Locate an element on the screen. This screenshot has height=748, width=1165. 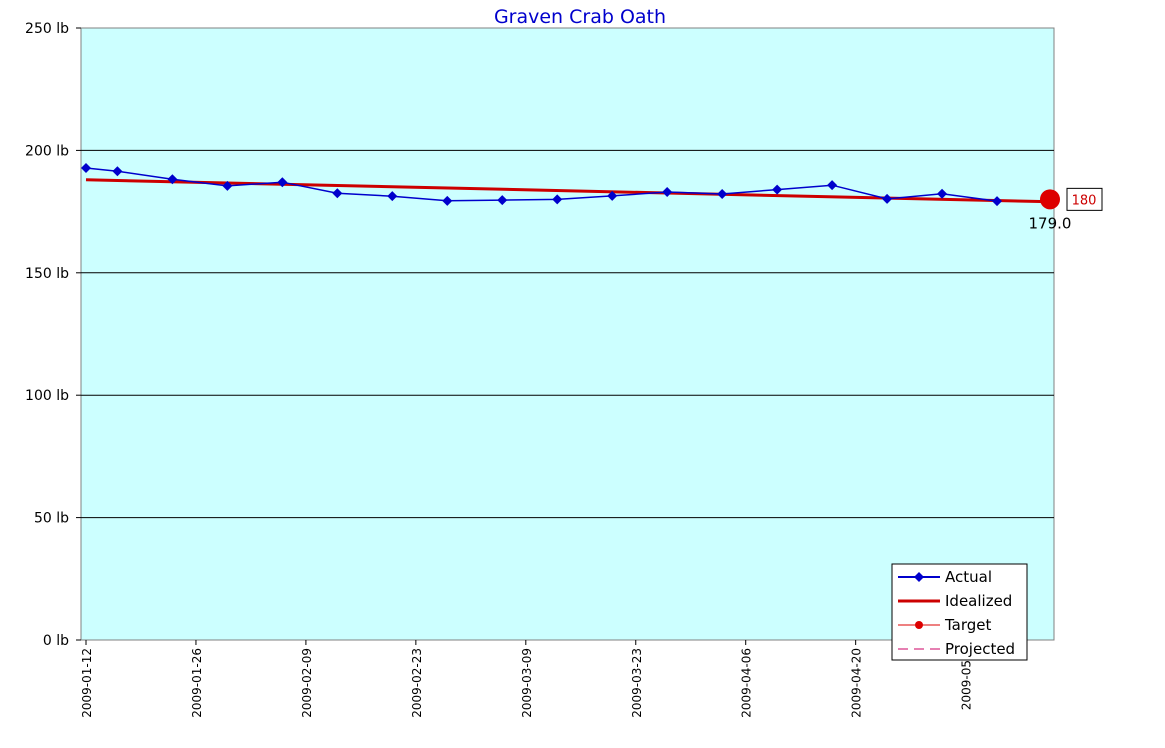
y-tick-label: 250 lb is located at coordinates (47, 29).